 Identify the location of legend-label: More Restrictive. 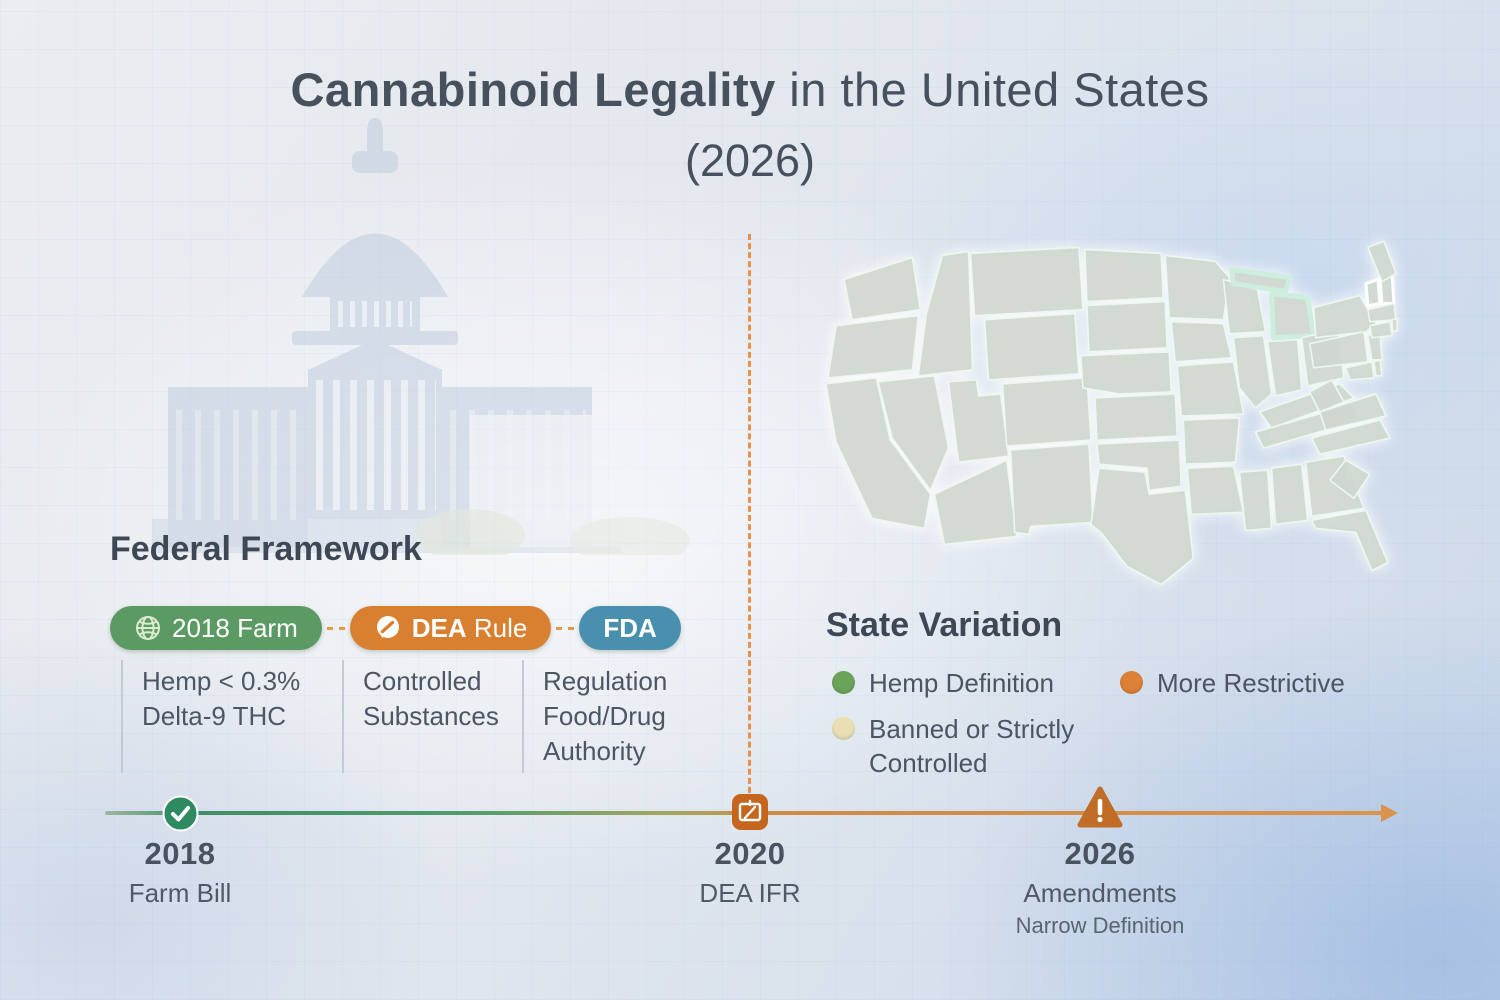
(1251, 683).